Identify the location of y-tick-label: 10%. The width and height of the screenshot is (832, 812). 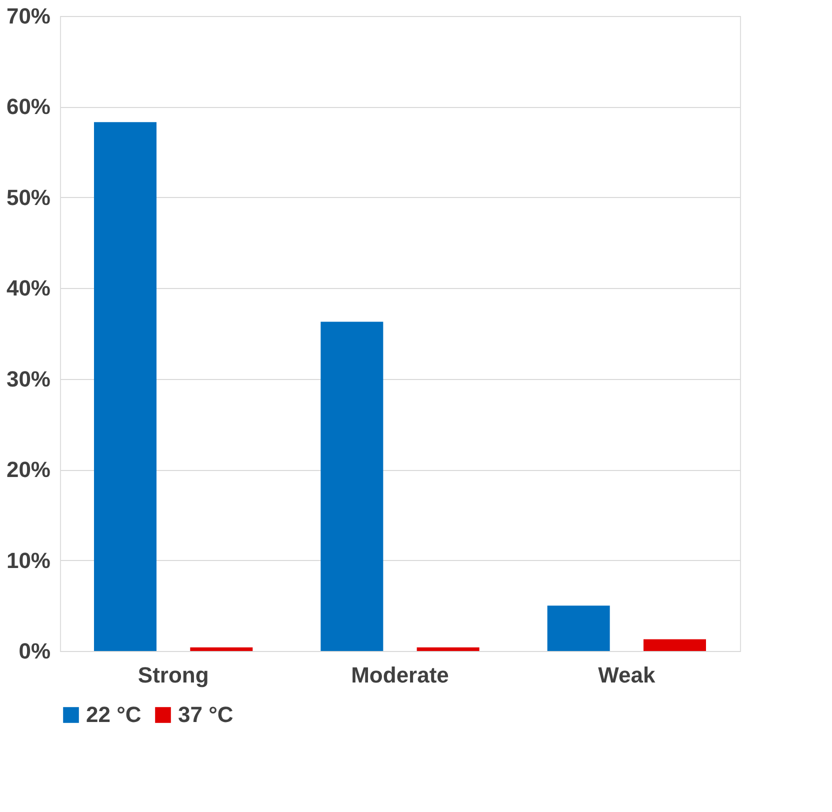
(28, 560).